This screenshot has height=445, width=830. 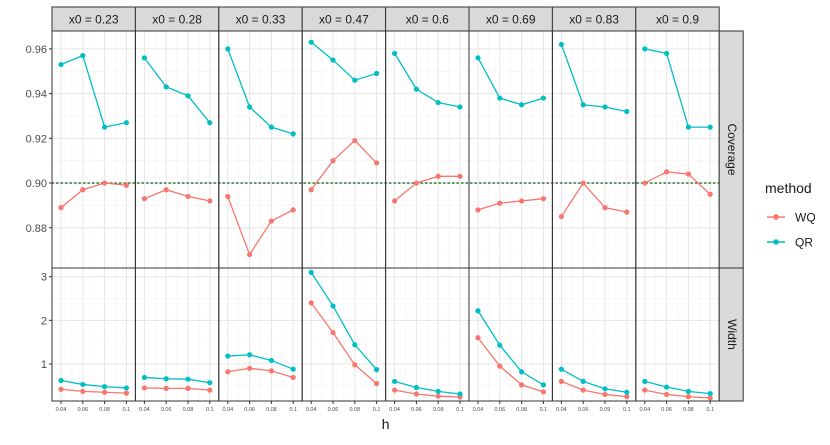 What do you see at coordinates (36, 229) in the screenshot?
I see `y-tick-label: 0.88` at bounding box center [36, 229].